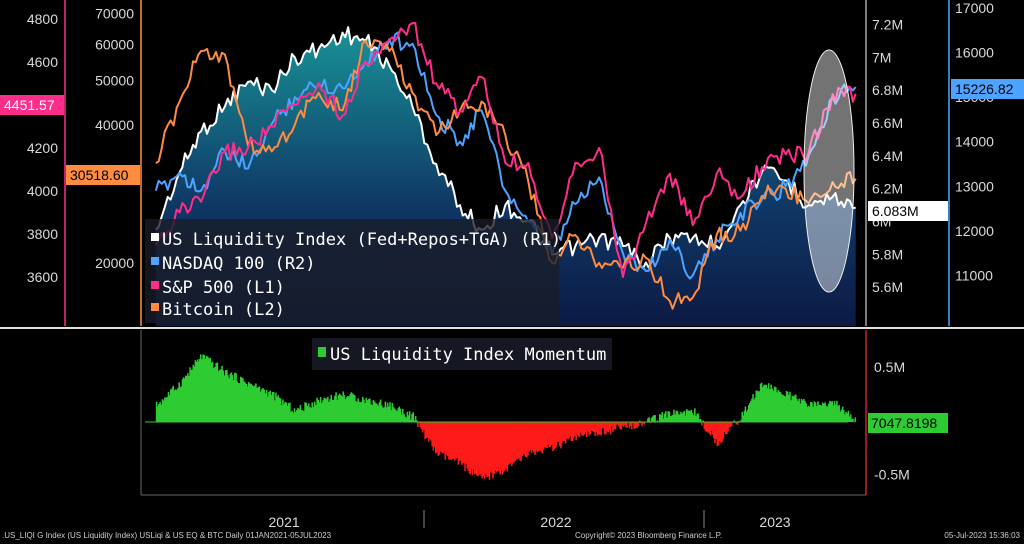  What do you see at coordinates (974, 8) in the screenshot?
I see `r2-tick-label: 17000` at bounding box center [974, 8].